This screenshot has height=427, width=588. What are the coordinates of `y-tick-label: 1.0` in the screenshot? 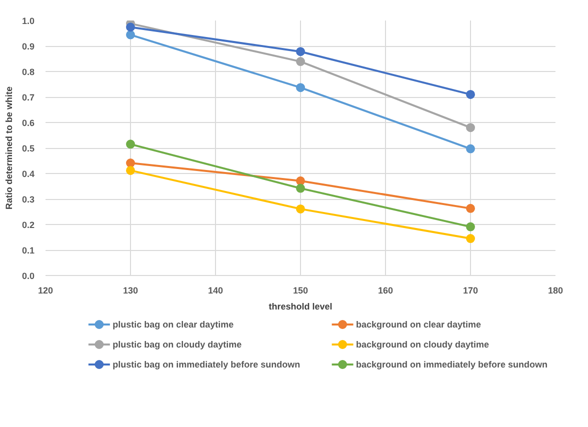 It's located at (28, 21).